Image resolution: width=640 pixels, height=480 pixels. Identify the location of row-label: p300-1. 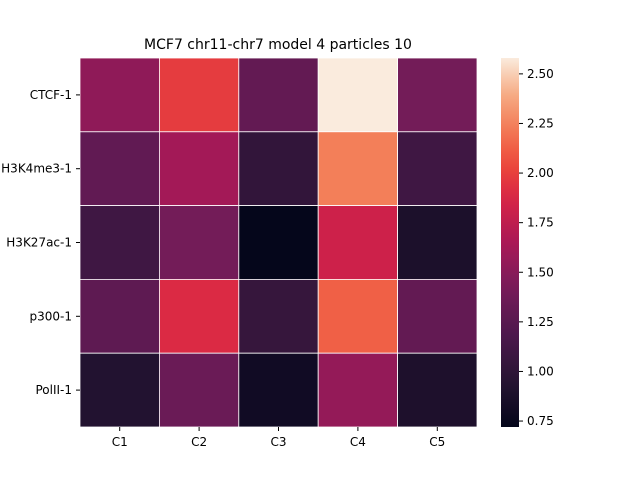
(51, 316).